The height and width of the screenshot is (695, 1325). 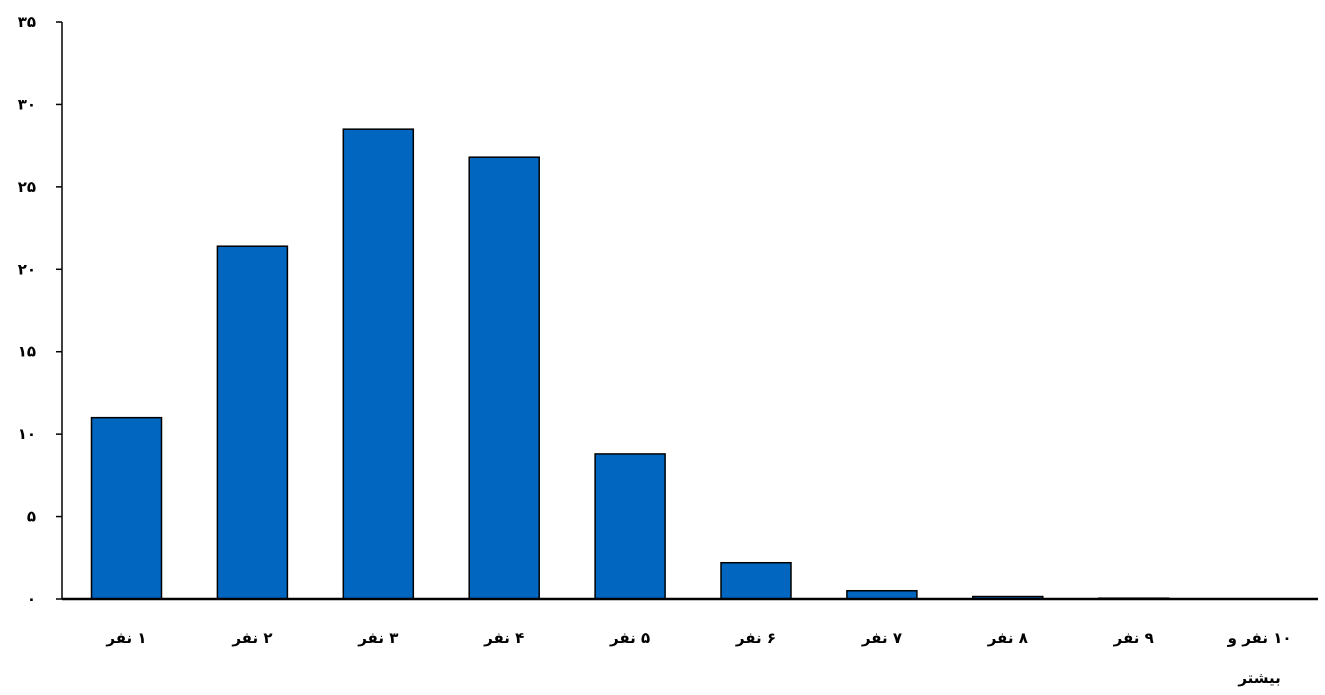 I want to click on x-tick-label-line: ۸ نفر, so click(x=1007, y=638).